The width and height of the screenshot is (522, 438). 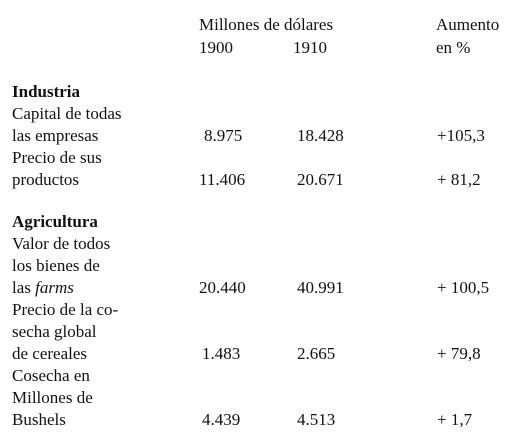 I want to click on section-heading-industria: Industria, so click(x=46, y=91).